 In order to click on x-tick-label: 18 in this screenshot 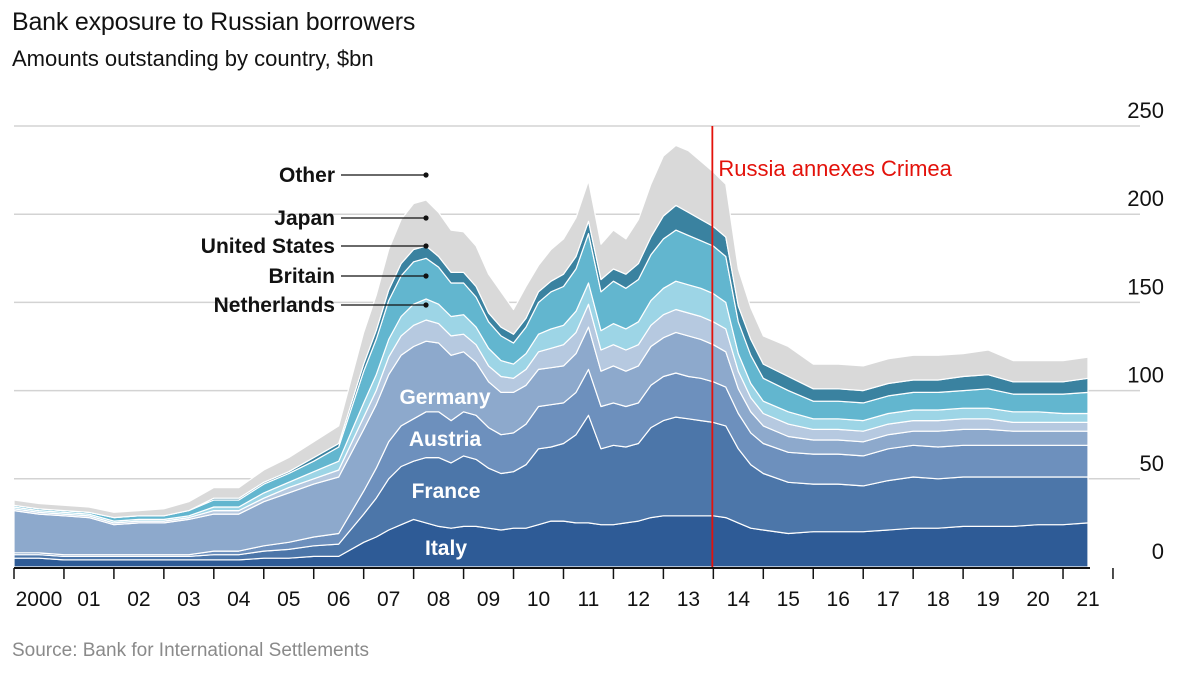, I will do `click(937, 599)`.